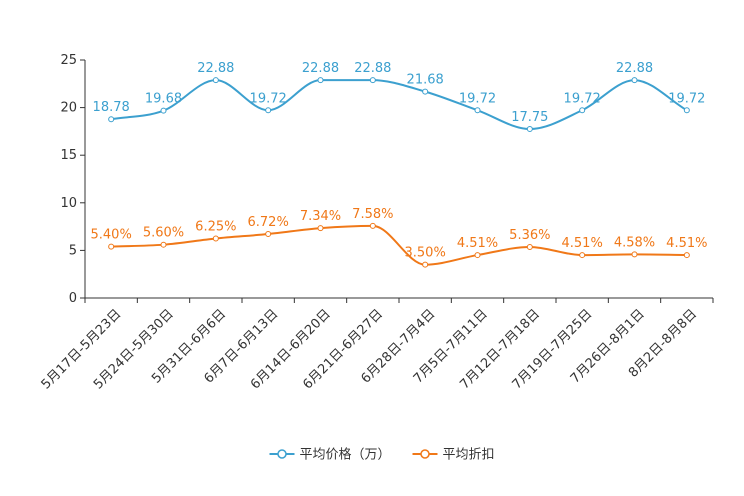 The width and height of the screenshot is (744, 496). What do you see at coordinates (68, 203) in the screenshot?
I see `y-tick-label: 10` at bounding box center [68, 203].